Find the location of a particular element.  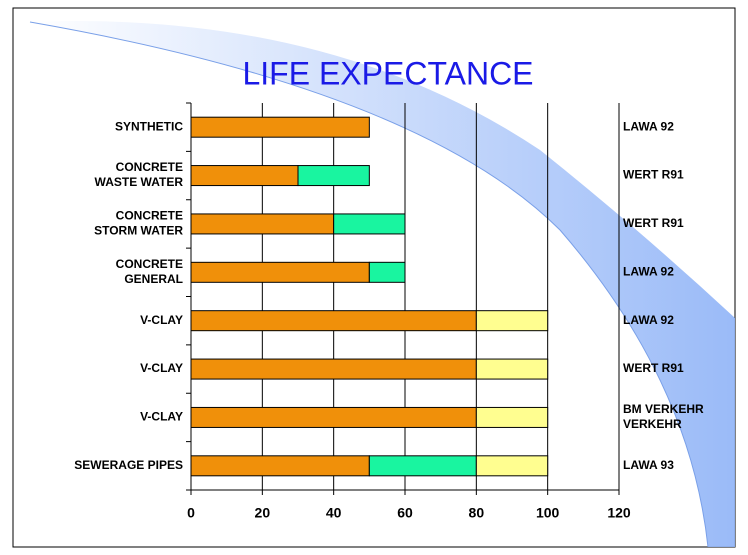

x-tick-label: 80 is located at coordinates (477, 513).